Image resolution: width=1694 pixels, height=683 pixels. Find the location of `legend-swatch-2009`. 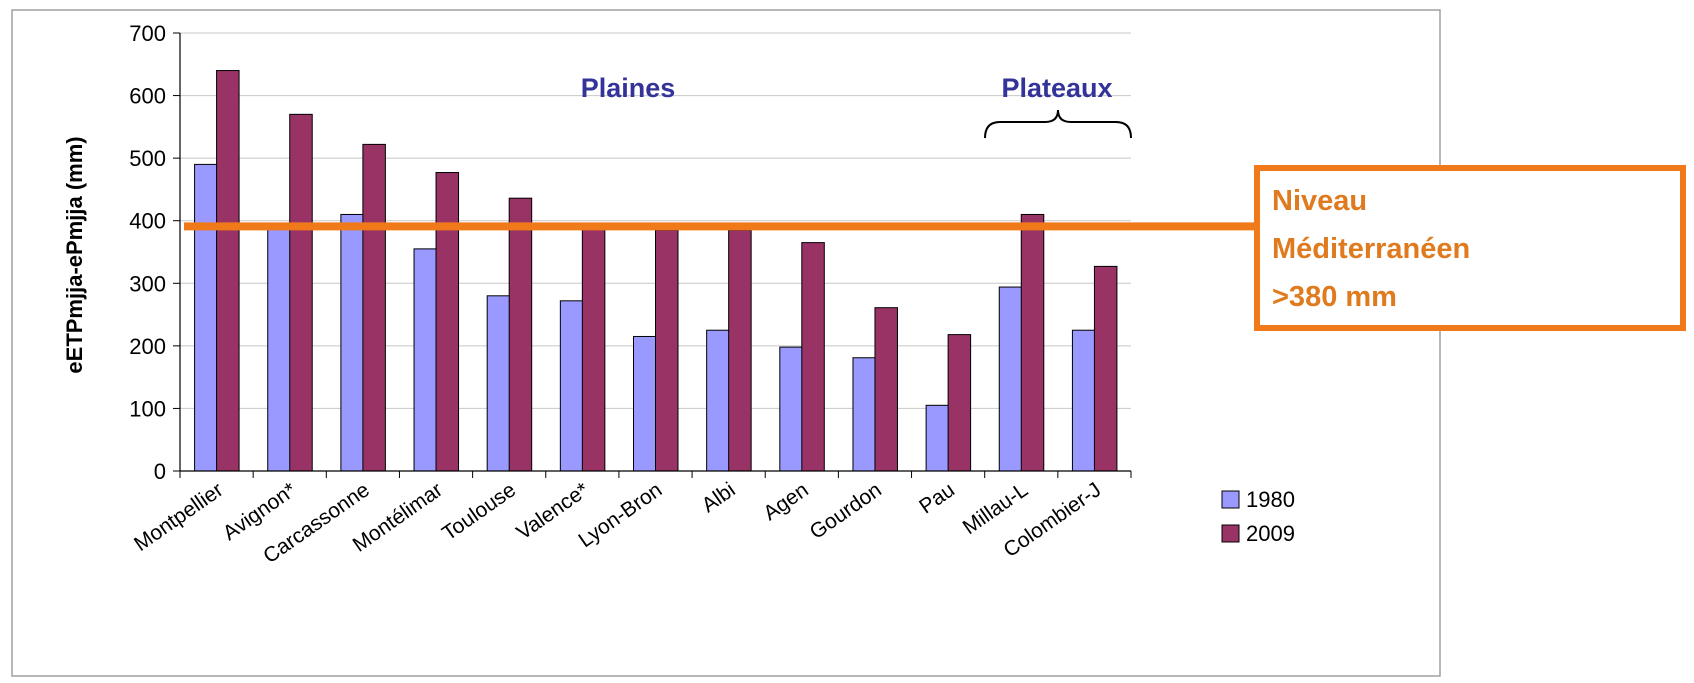

legend-swatch-2009 is located at coordinates (1230, 533).